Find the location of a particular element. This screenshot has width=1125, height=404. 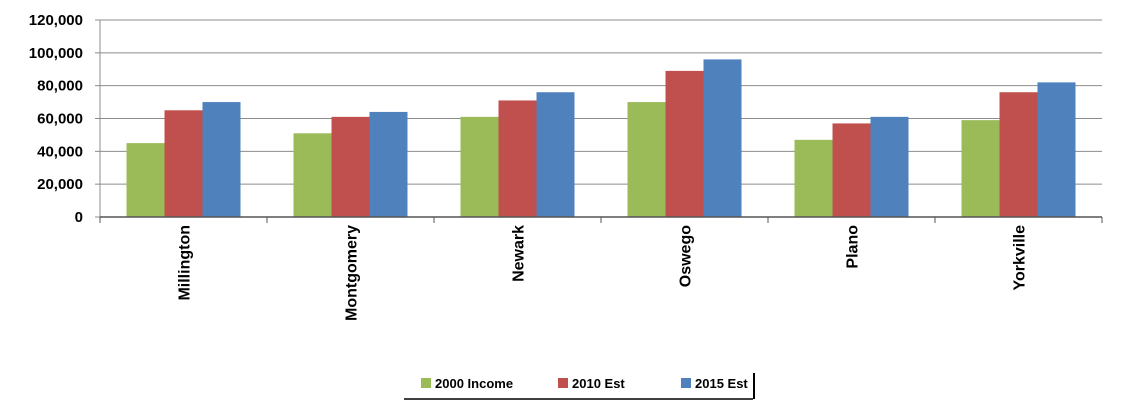

bar-2015-est-montgomery is located at coordinates (388, 164).